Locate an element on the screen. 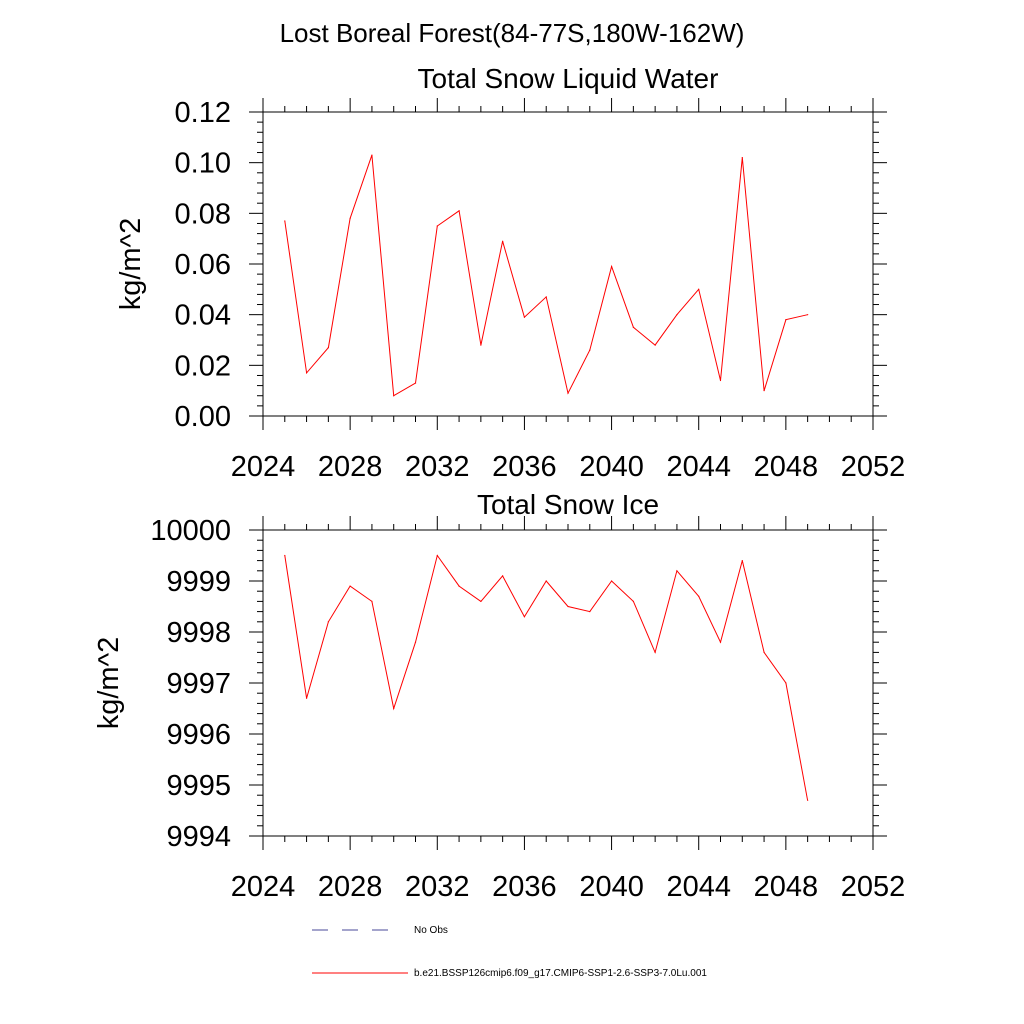 Image resolution: width=1024 pixels, height=1024 pixels. y-tick-label: 9994 is located at coordinates (198, 837).